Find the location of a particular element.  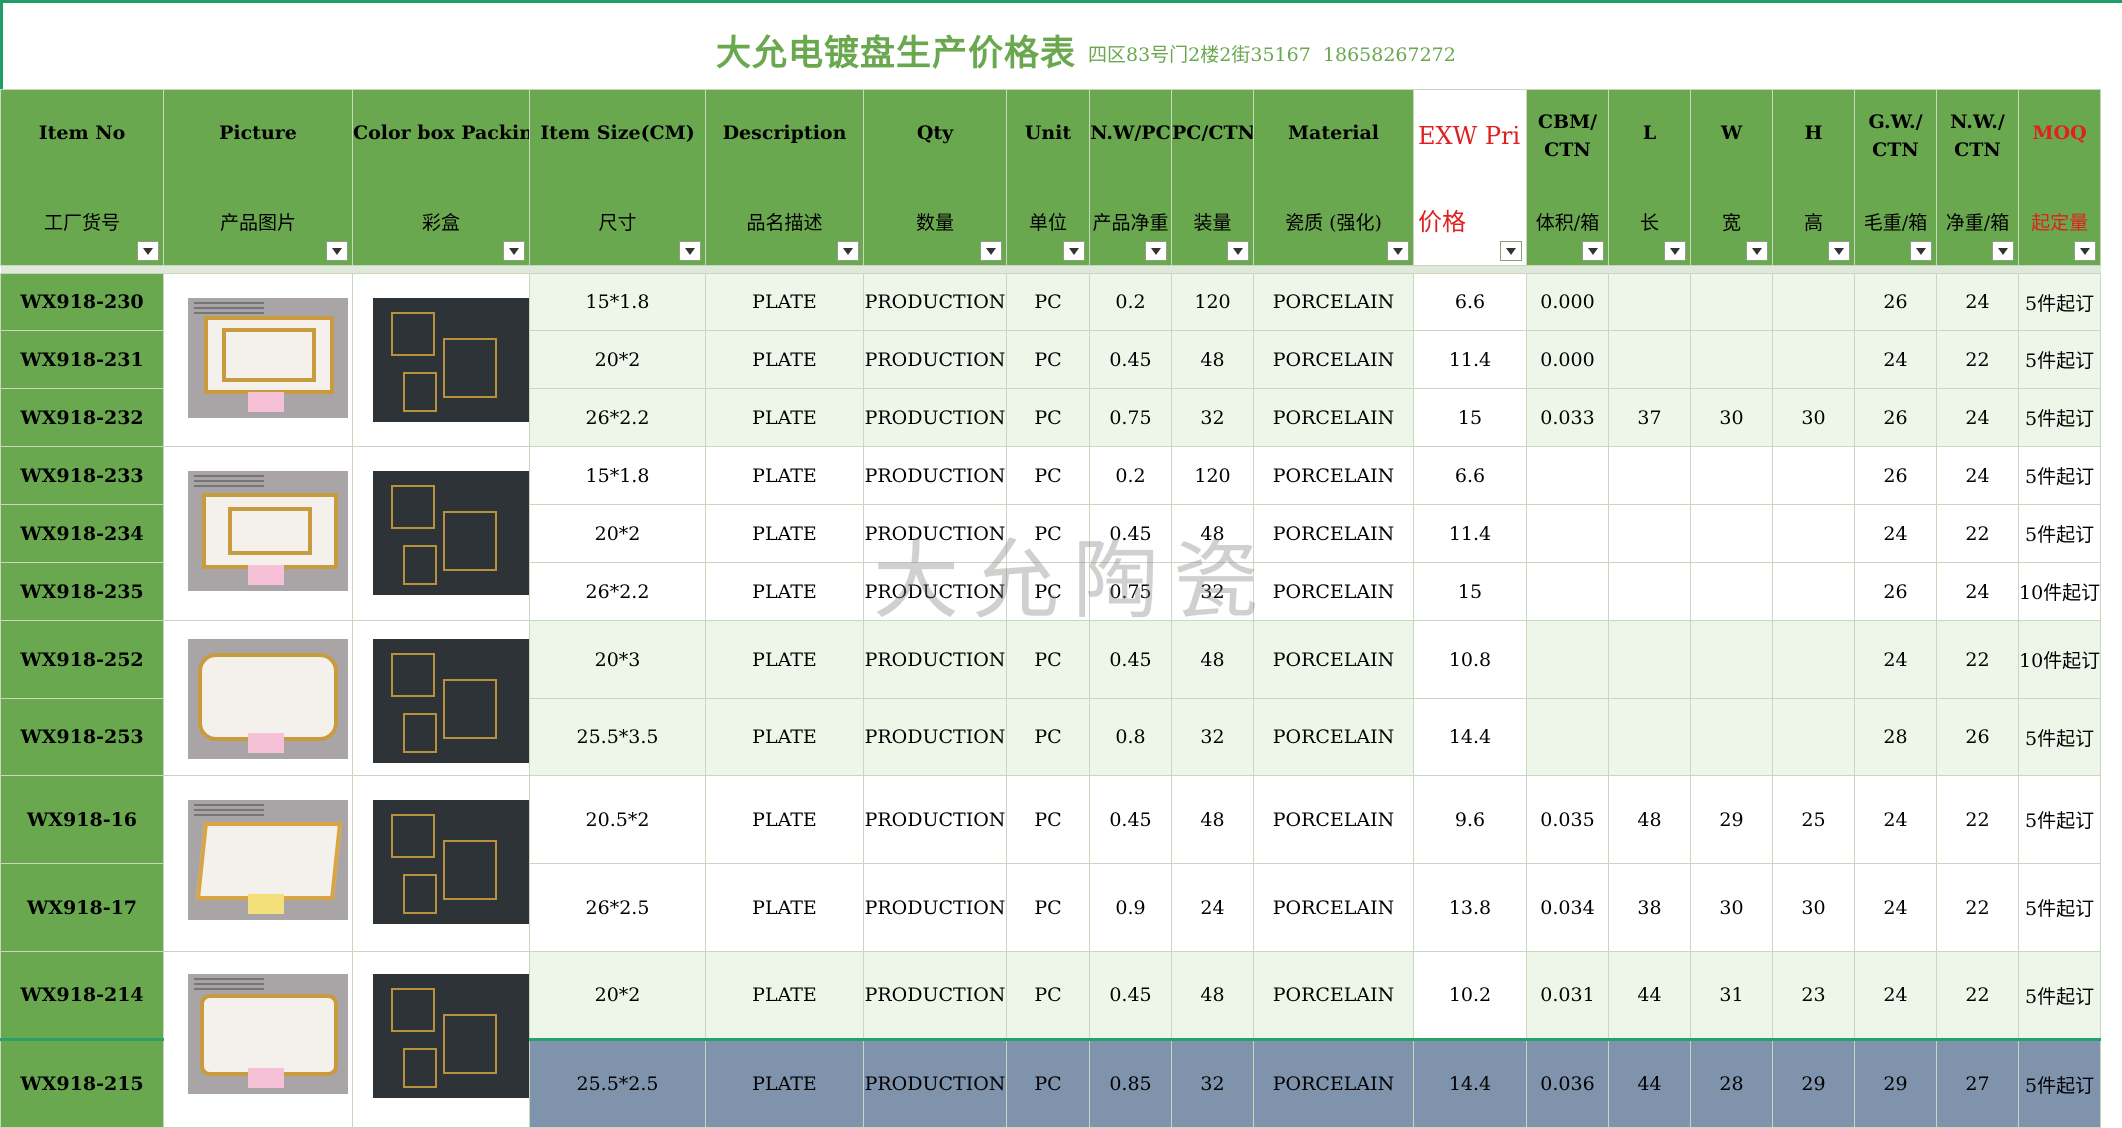

price-cell: 11.4 is located at coordinates (1470, 533).